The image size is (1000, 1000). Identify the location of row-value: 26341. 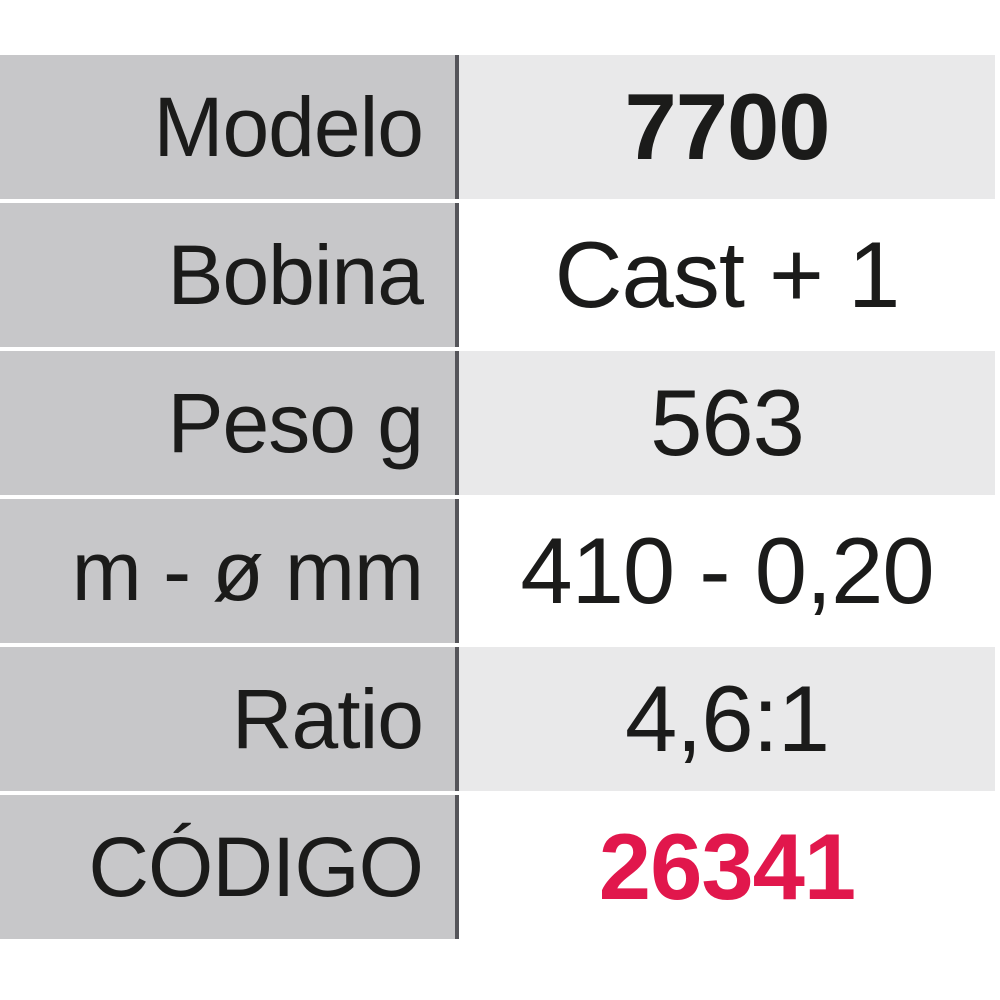
(727, 867).